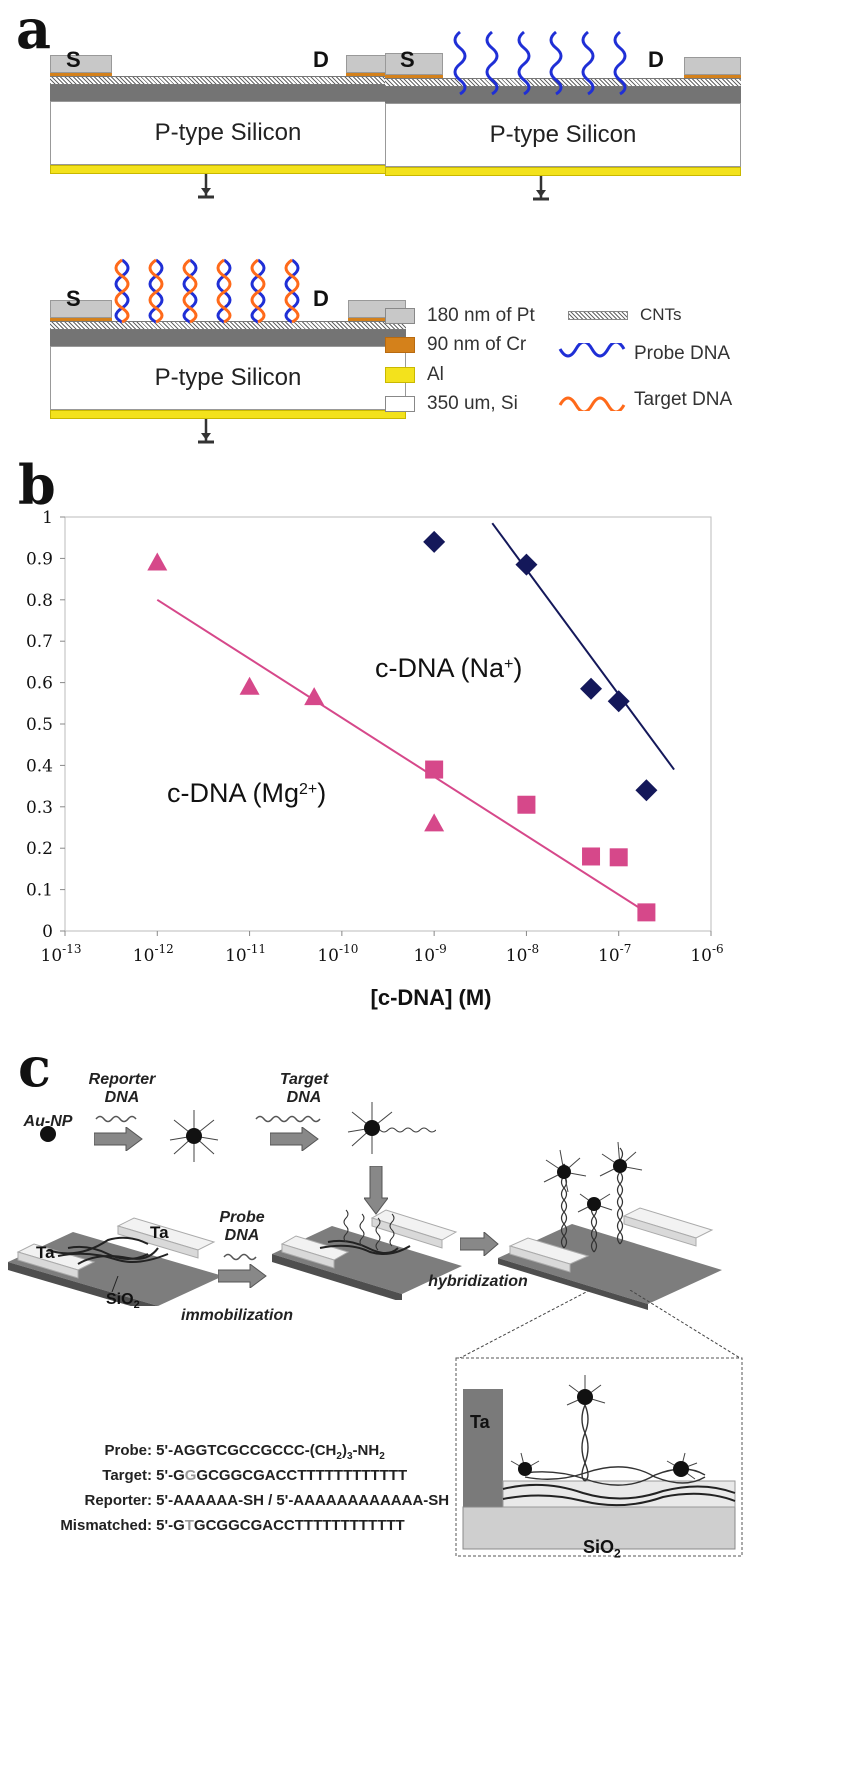 This screenshot has height=1772, width=843. What do you see at coordinates (522, 954) in the screenshot?
I see `x-tick-label: 10⁻⁸` at bounding box center [522, 954].